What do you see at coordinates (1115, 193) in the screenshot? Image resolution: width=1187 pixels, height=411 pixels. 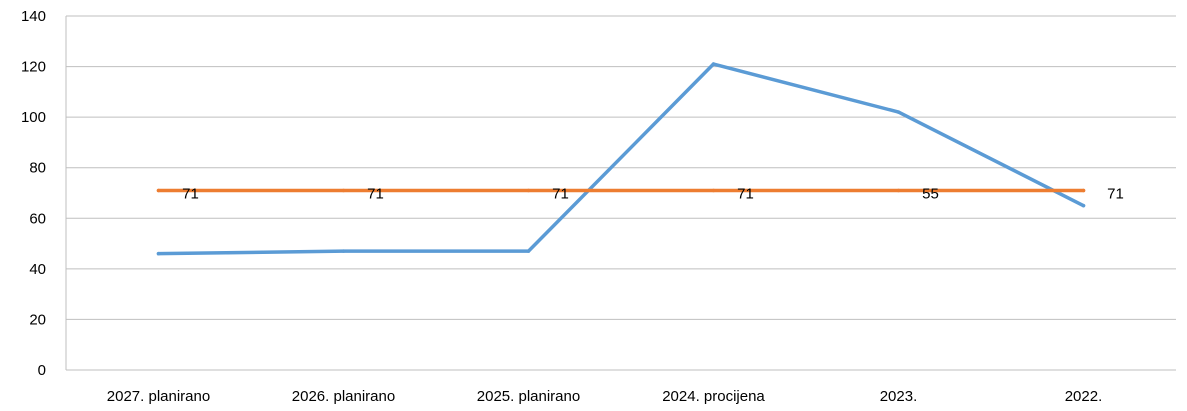 I see `data-label-5: 71` at bounding box center [1115, 193].